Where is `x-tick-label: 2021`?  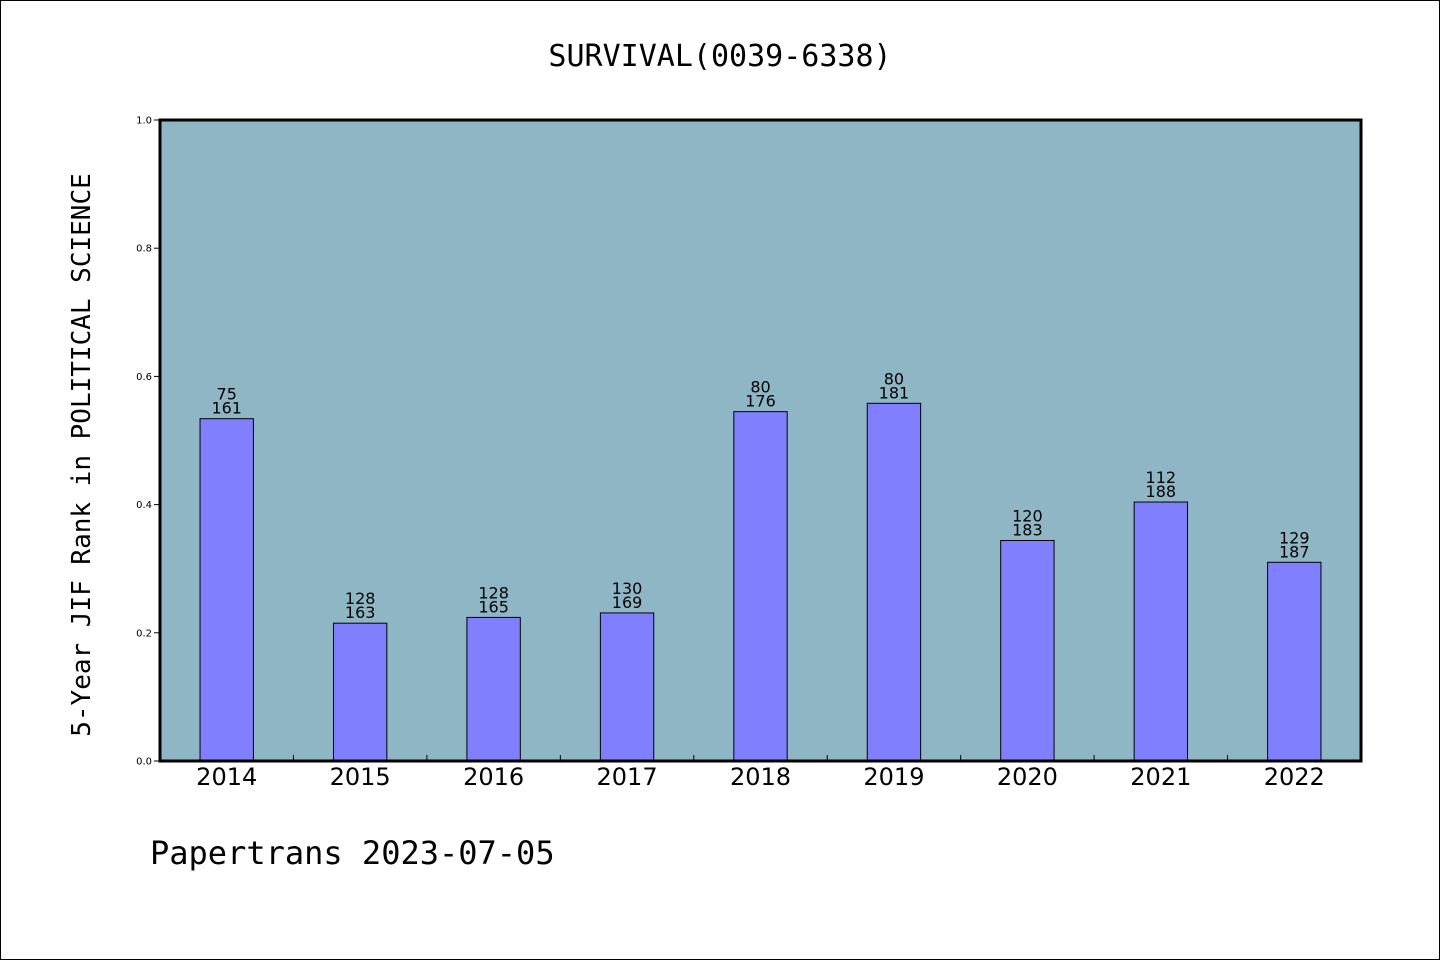
x-tick-label: 2021 is located at coordinates (1160, 777).